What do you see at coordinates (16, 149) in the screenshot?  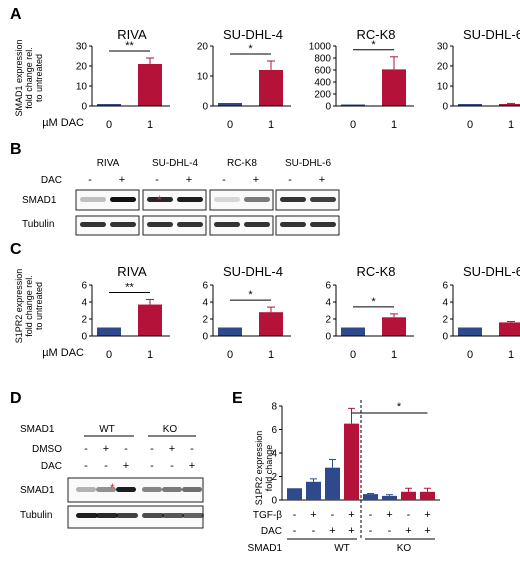 I see `panel-letter-b: B` at bounding box center [16, 149].